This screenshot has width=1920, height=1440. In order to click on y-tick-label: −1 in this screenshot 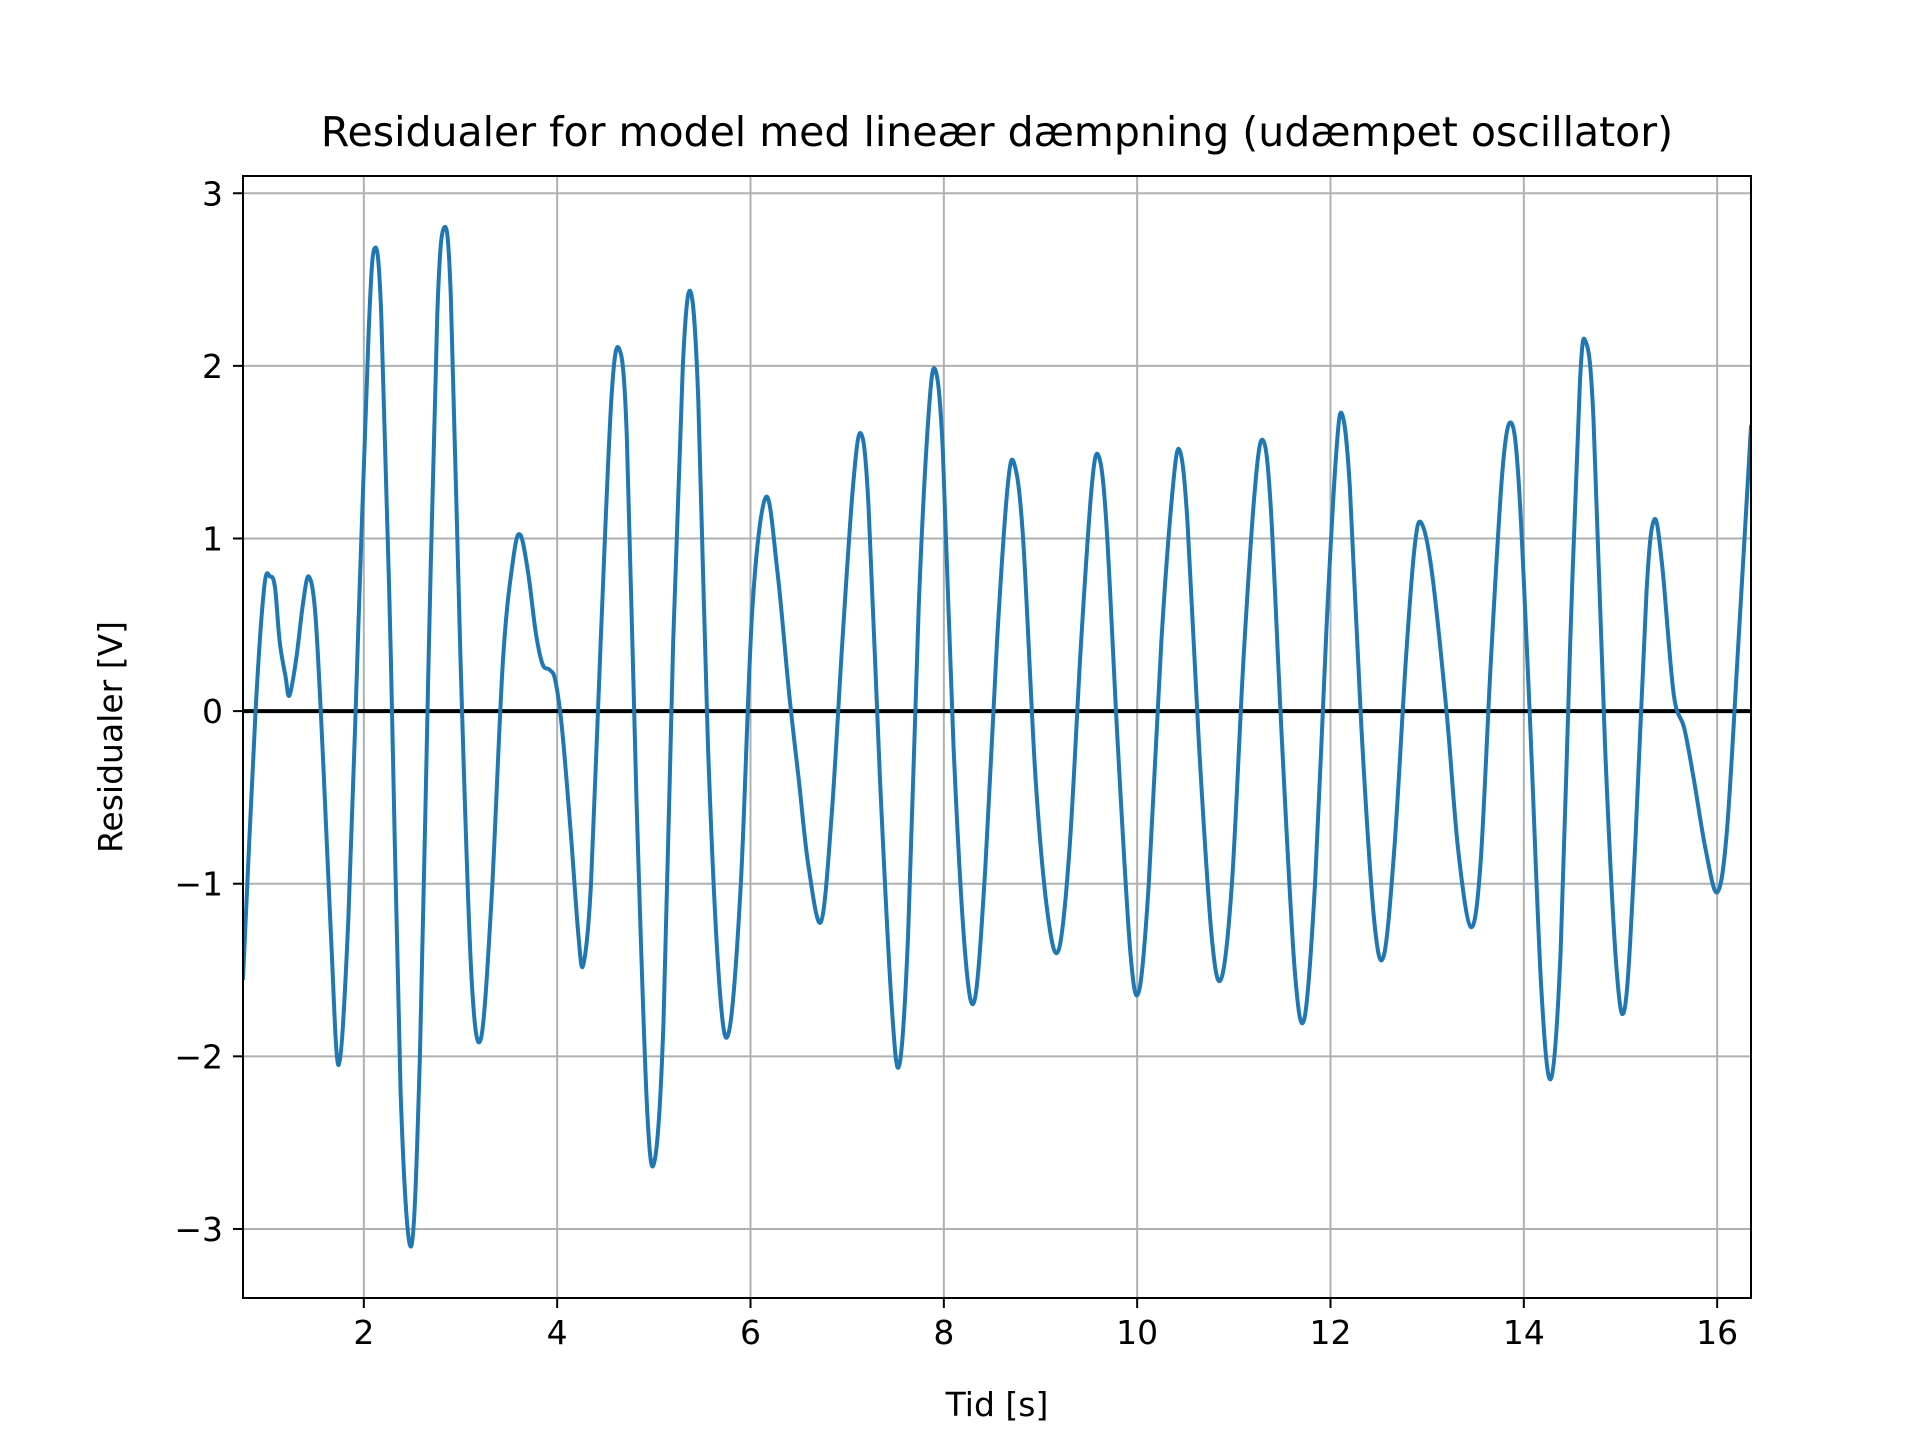, I will do `click(198, 884)`.